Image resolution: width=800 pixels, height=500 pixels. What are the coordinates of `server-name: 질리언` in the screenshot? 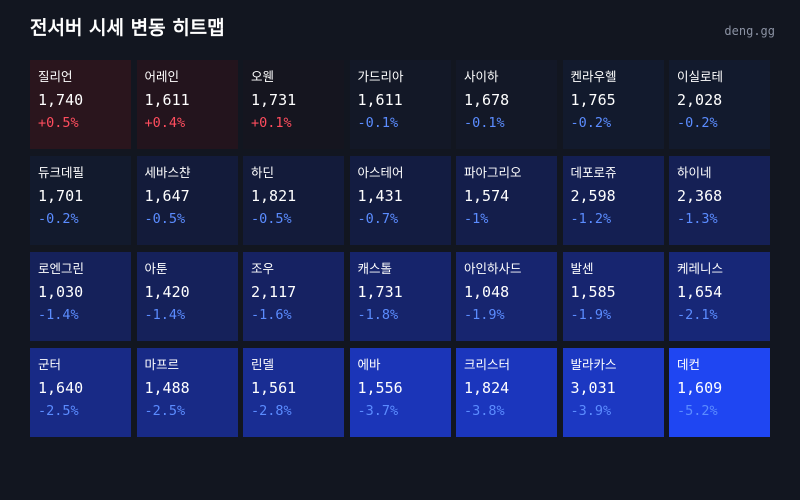 It's located at (55, 76).